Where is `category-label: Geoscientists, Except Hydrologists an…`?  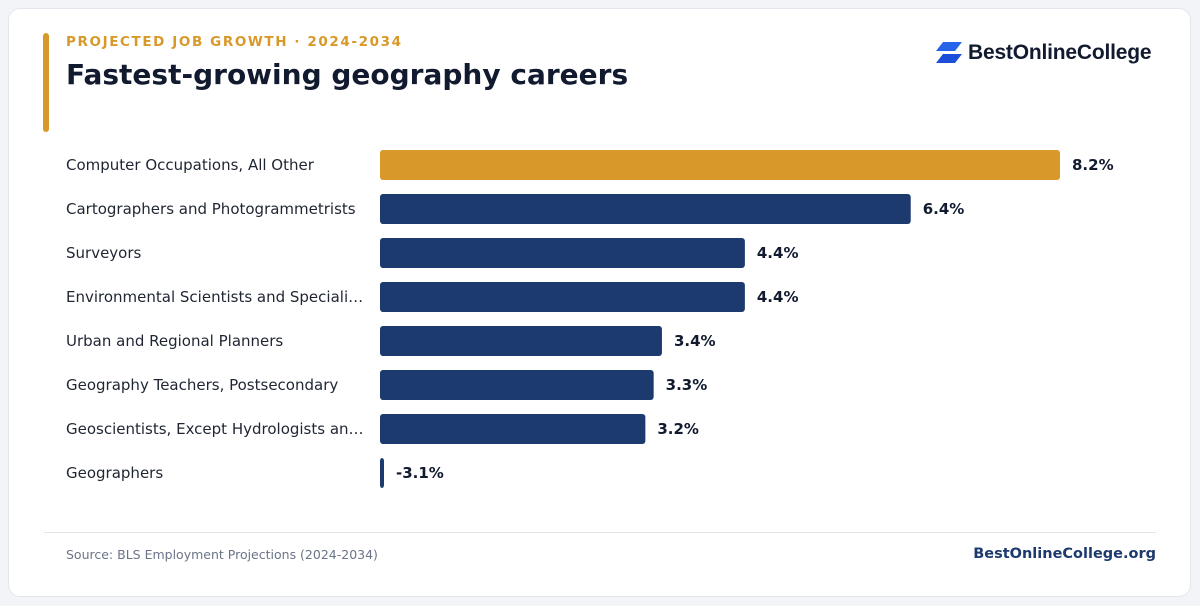 category-label: Geoscientists, Except Hydrologists an… is located at coordinates (215, 429).